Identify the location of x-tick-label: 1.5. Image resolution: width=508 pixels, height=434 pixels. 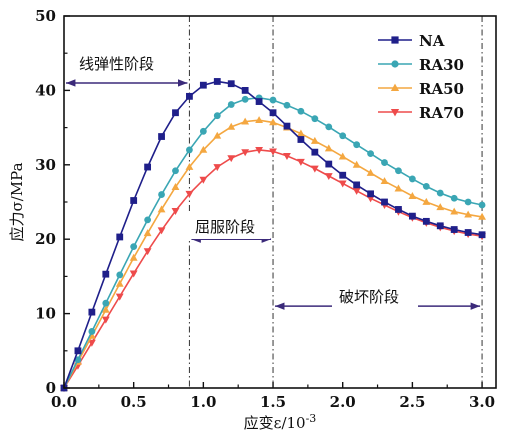
(273, 402).